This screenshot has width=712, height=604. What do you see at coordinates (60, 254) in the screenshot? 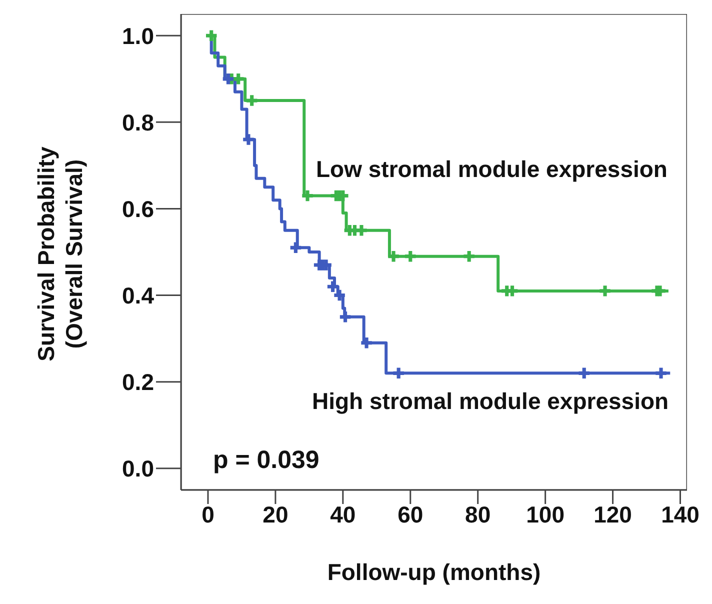
I see `y-axis-title: Survival Probability (Overall Survival)` at bounding box center [60, 254].